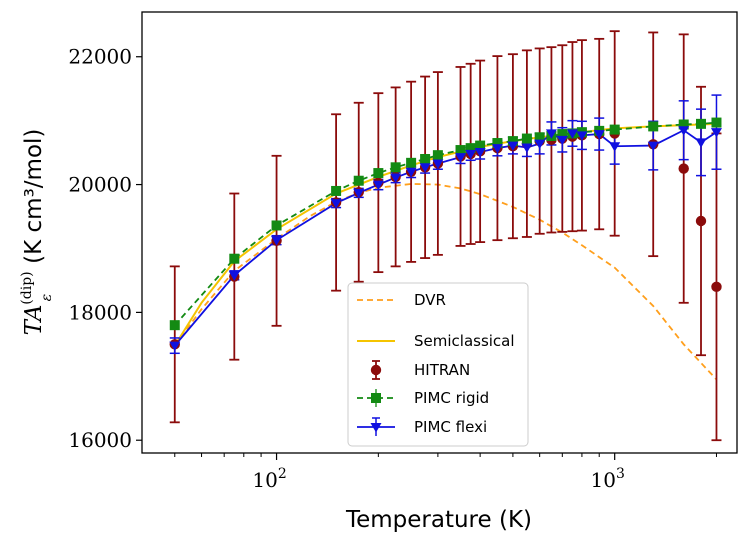  Describe the element at coordinates (442, 370) in the screenshot. I see `legend-hitran-label: HITRAN` at that location.